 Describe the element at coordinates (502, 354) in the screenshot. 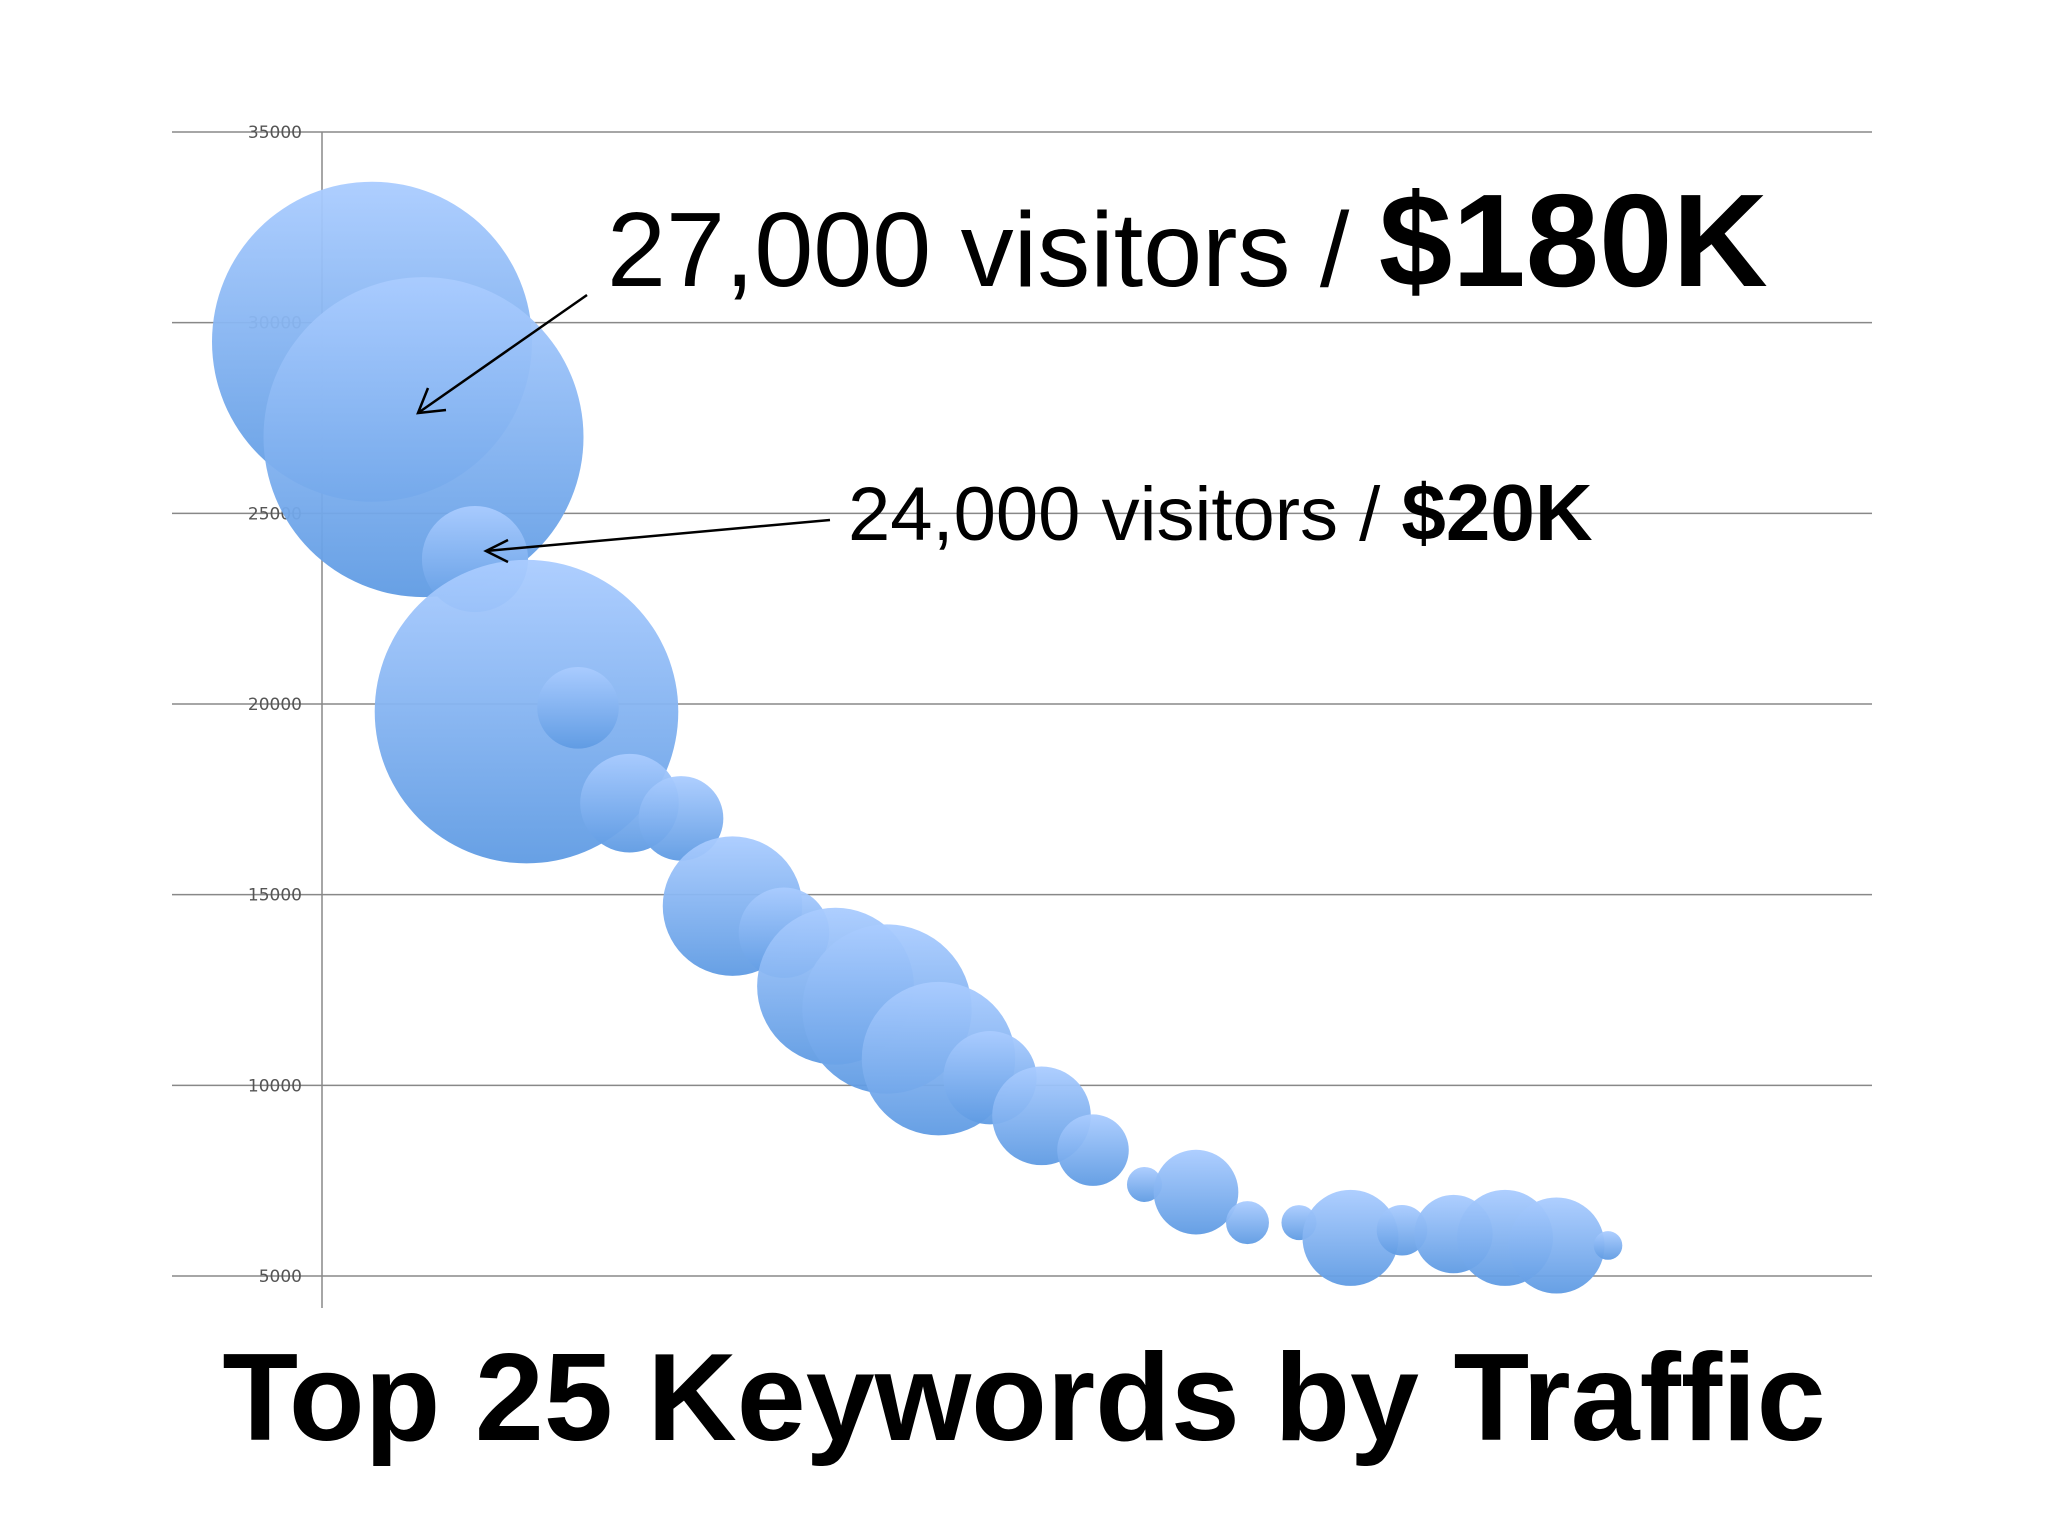

I see `annotation-top-arrow` at that location.